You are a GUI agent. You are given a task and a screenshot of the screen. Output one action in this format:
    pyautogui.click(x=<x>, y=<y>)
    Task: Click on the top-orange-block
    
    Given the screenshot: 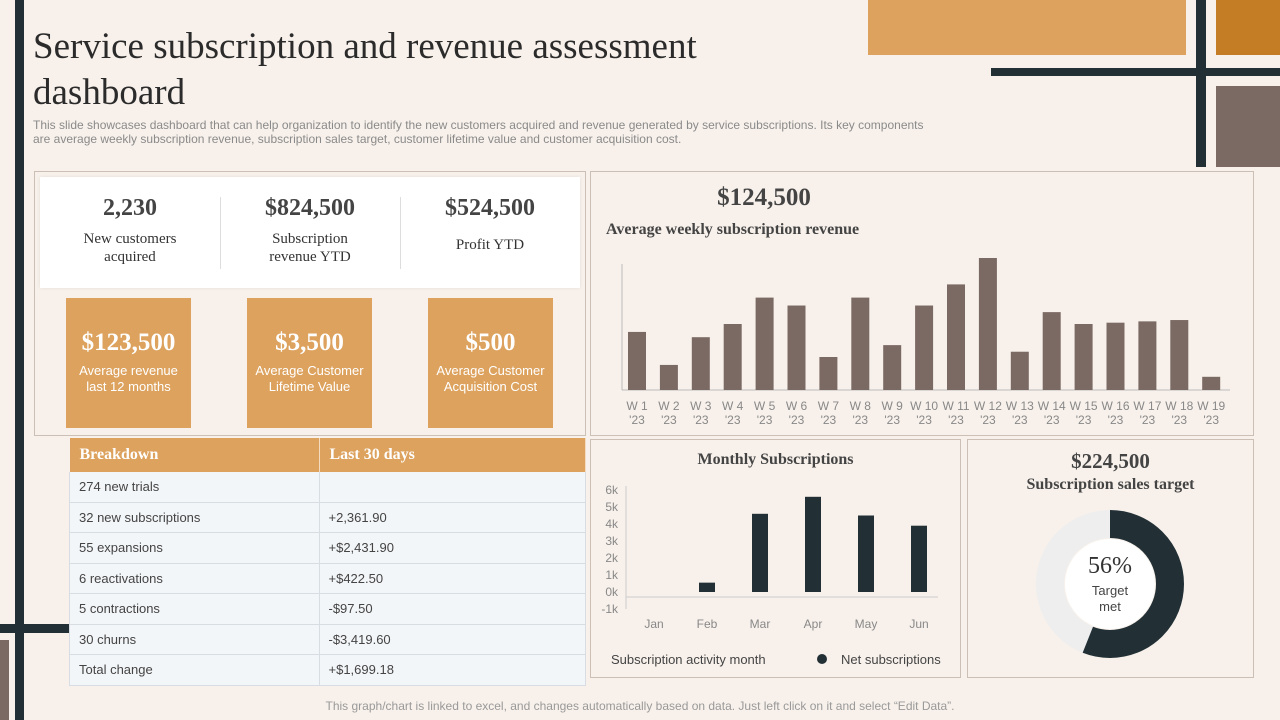 What is the action you would take?
    pyautogui.click(x=1027, y=27)
    